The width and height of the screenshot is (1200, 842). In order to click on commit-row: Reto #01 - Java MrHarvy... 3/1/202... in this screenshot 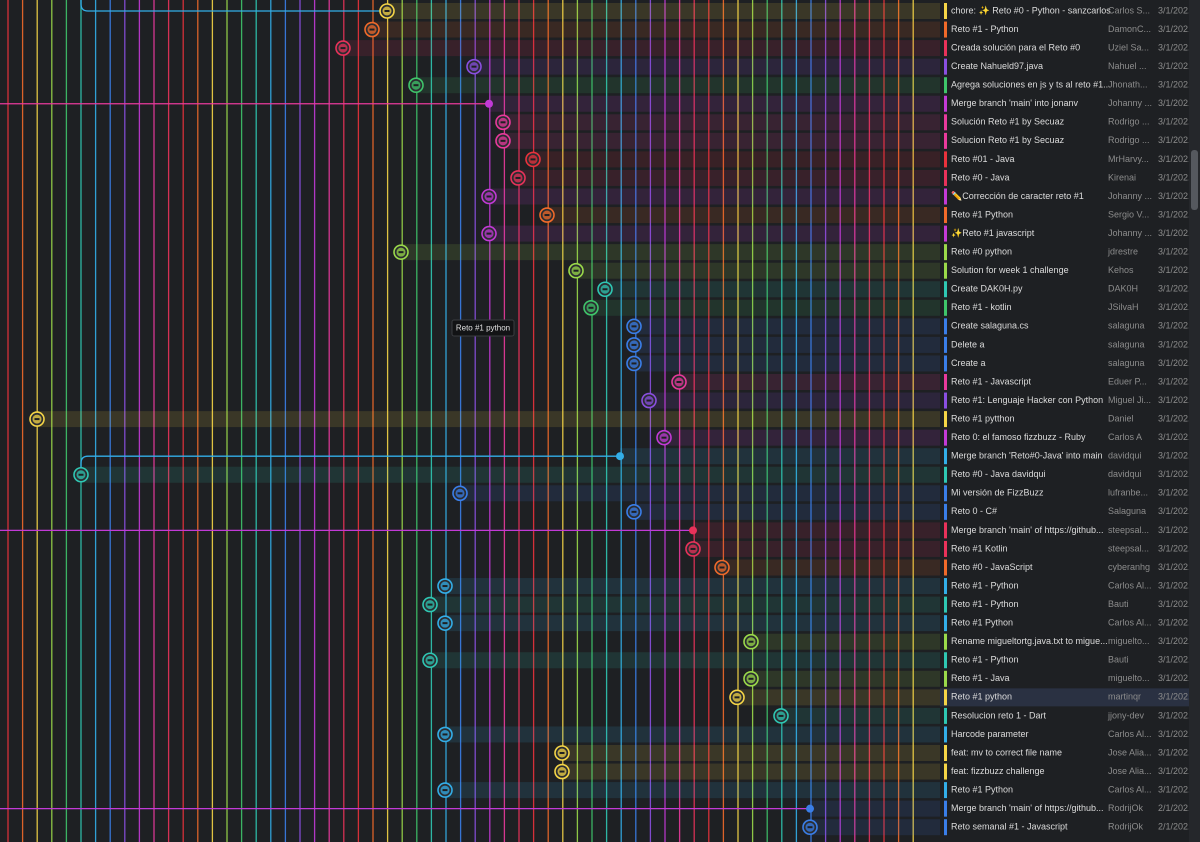, I will do `click(864, 159)`.